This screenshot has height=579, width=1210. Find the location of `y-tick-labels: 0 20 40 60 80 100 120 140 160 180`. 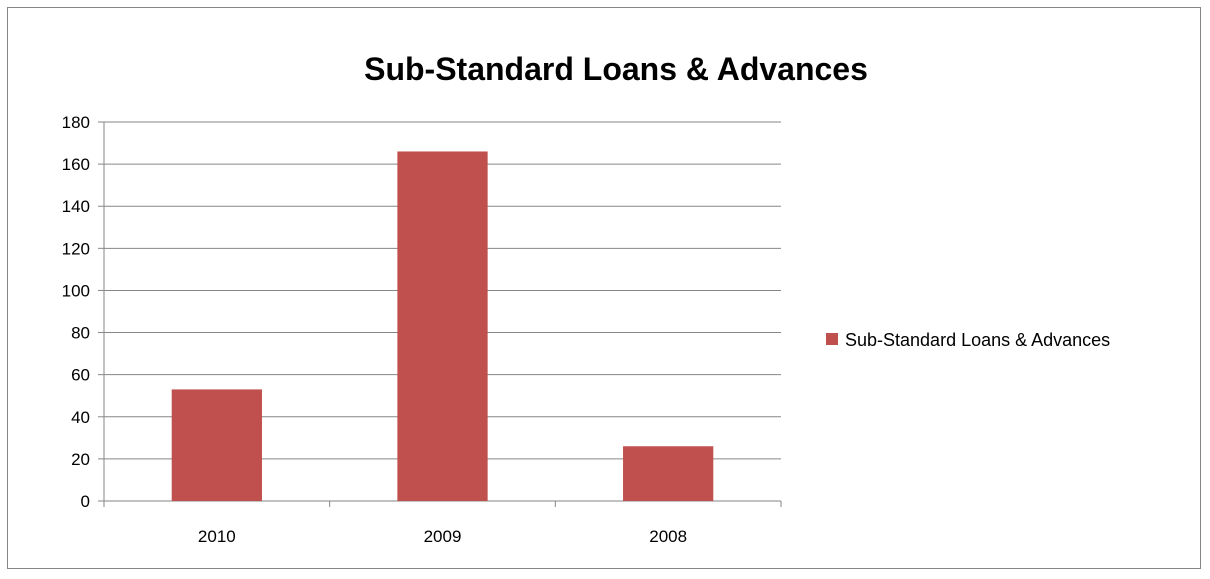

y-tick-labels: 0 20 40 60 80 100 120 140 160 180 is located at coordinates (76, 312).